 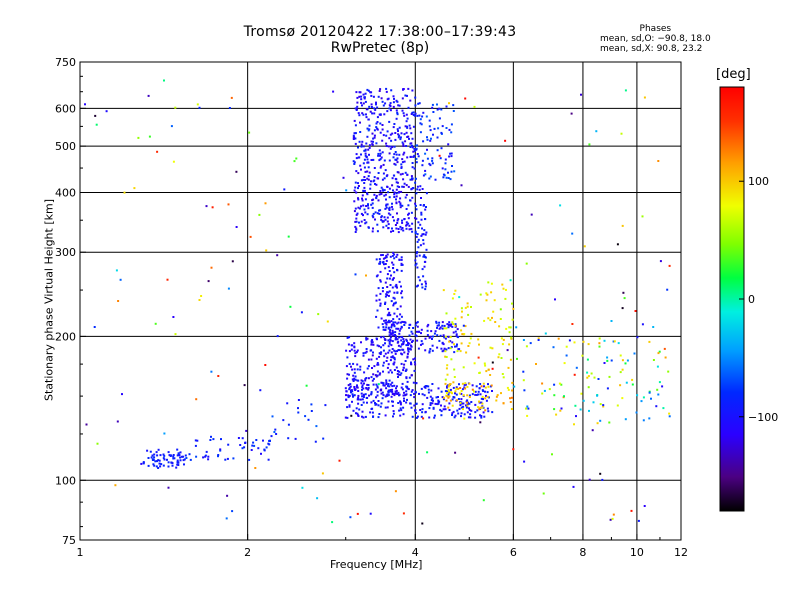 What do you see at coordinates (49, 300) in the screenshot?
I see `y-axis-label: Stationary phase Virtual Height [km]` at bounding box center [49, 300].